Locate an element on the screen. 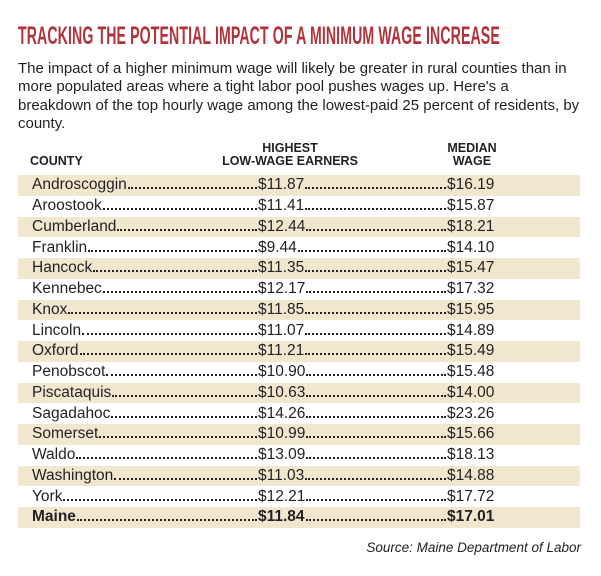  county: Penobscot is located at coordinates (69, 372).